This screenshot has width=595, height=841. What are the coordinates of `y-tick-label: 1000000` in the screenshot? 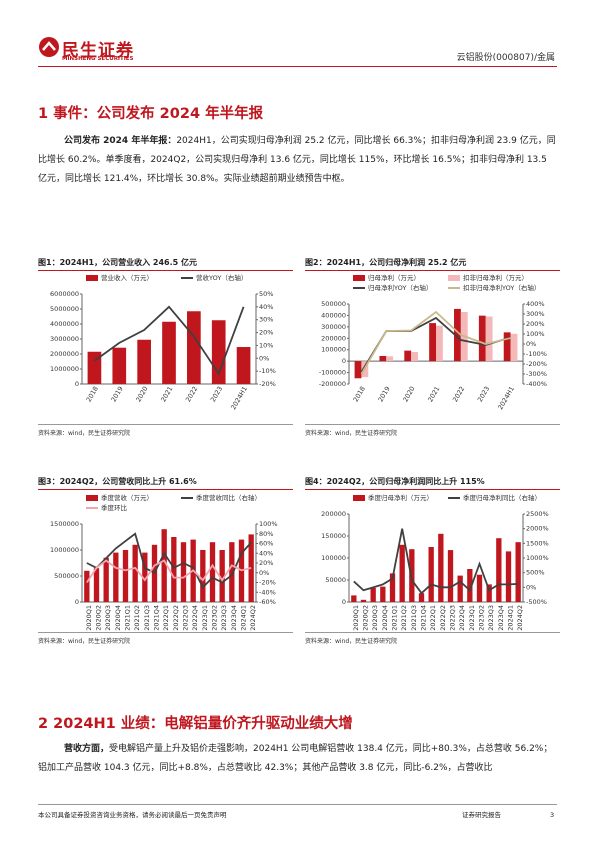 It's located at (64, 369).